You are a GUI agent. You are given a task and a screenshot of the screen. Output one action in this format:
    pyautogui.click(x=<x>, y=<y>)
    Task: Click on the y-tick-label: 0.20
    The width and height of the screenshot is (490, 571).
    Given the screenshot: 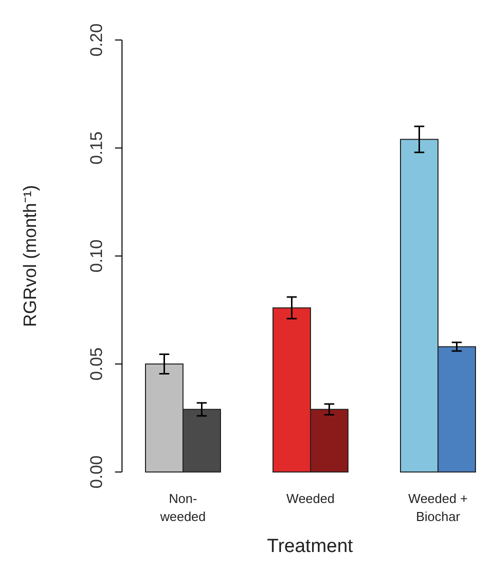 What is the action you would take?
    pyautogui.click(x=96, y=40)
    